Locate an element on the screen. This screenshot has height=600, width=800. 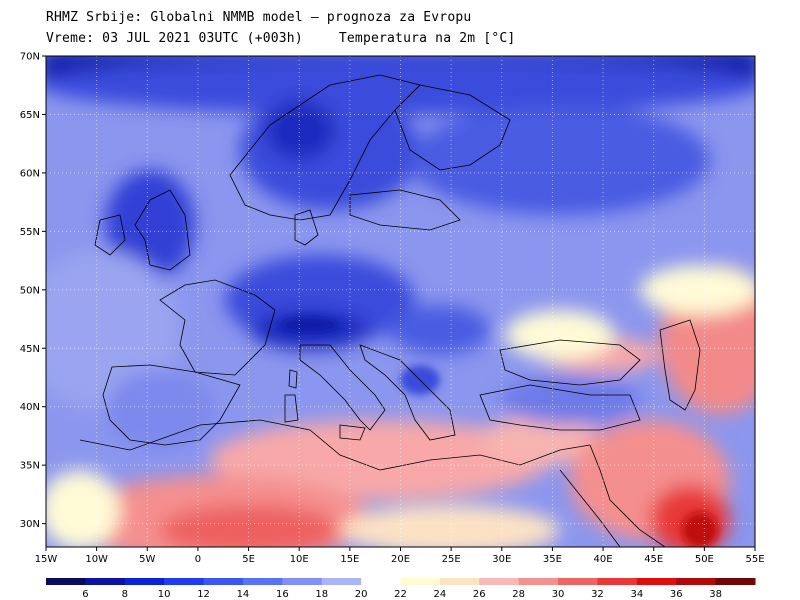
colorbar: 6 8 10 12 14 16 18 20 22 24 26 28 30 32 34 36 38 is located at coordinates (401, 589).